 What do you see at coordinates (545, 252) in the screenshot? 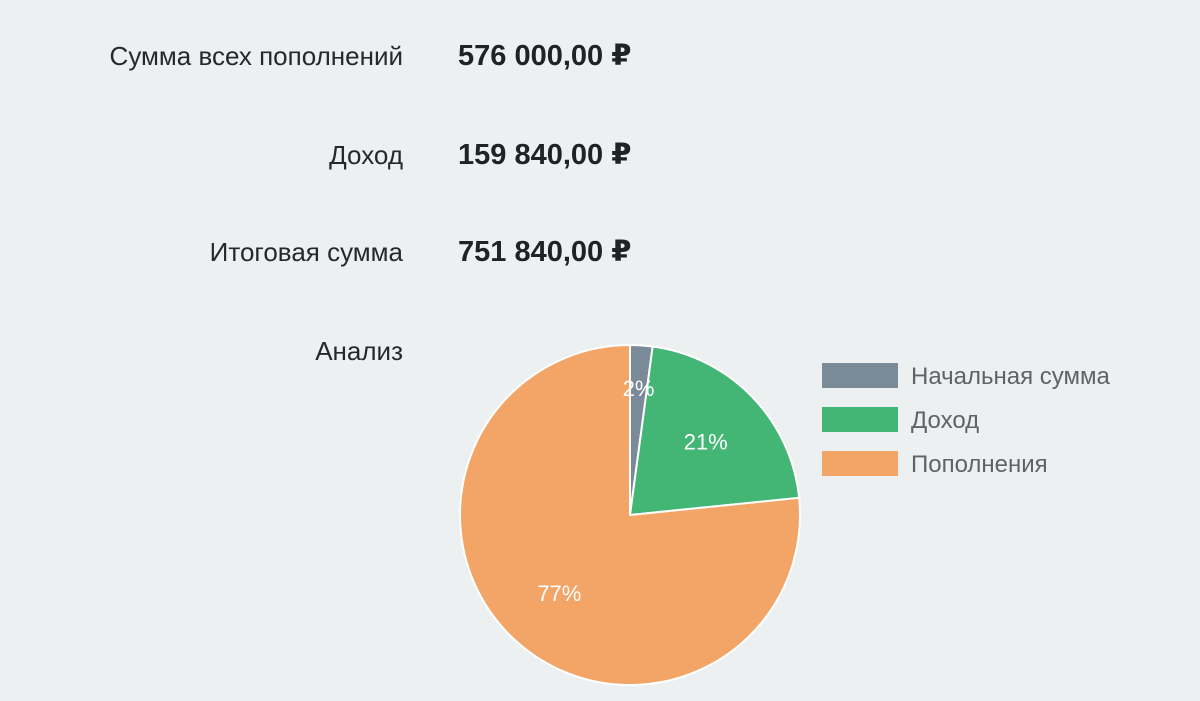
I see `total-value: 751 840,00 ₽` at bounding box center [545, 252].